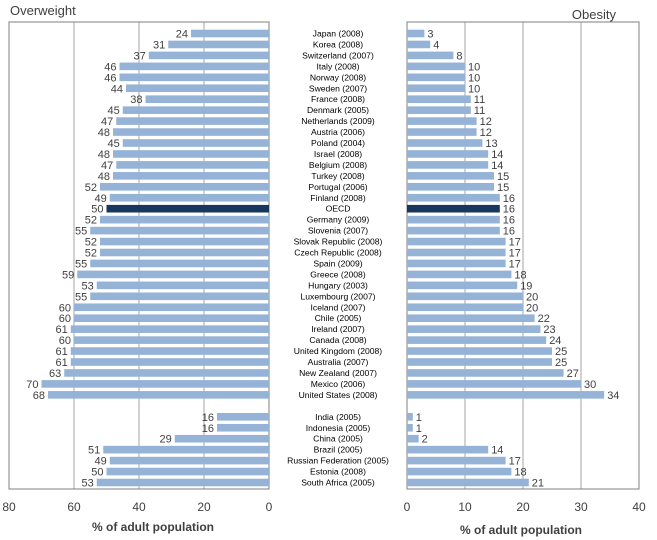 The image size is (657, 540). What do you see at coordinates (521, 530) in the screenshot?
I see `obesity-axis-title: % of adult population` at bounding box center [521, 530].